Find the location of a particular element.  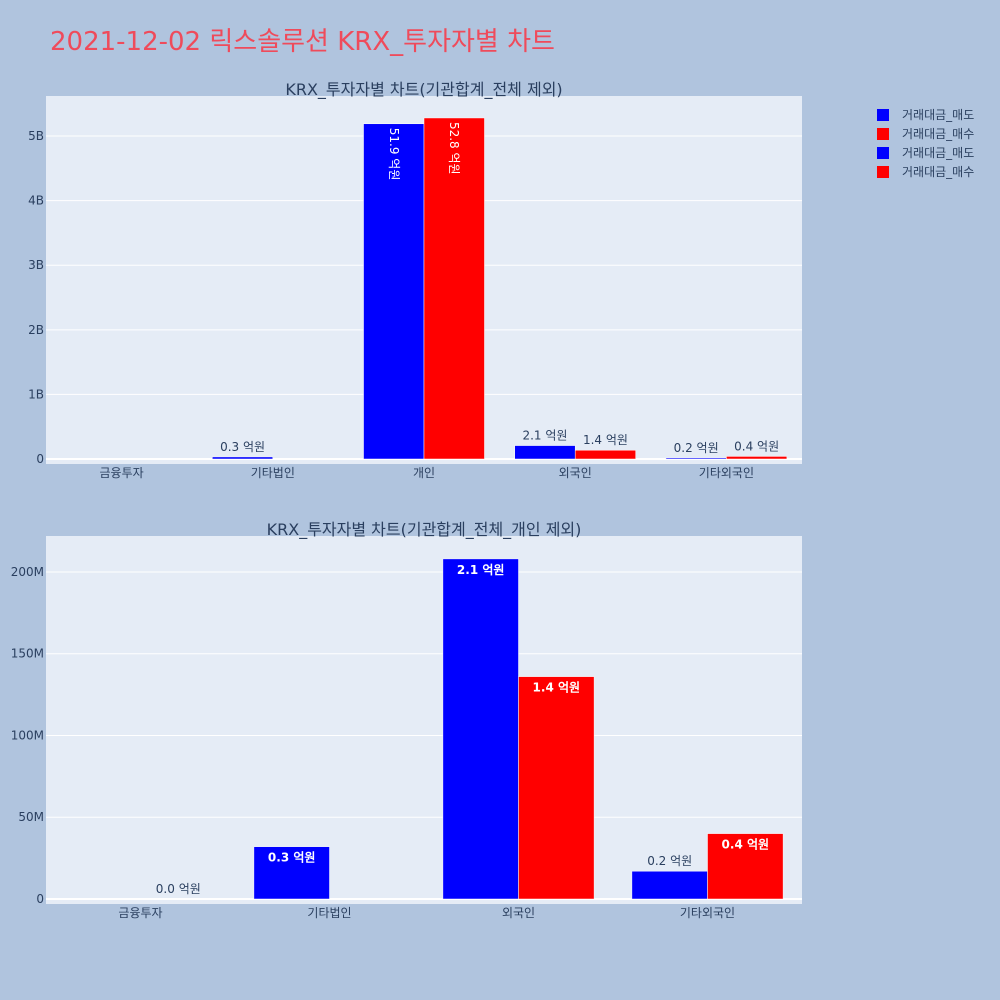

data-label: 0.0 억원 is located at coordinates (178, 889).